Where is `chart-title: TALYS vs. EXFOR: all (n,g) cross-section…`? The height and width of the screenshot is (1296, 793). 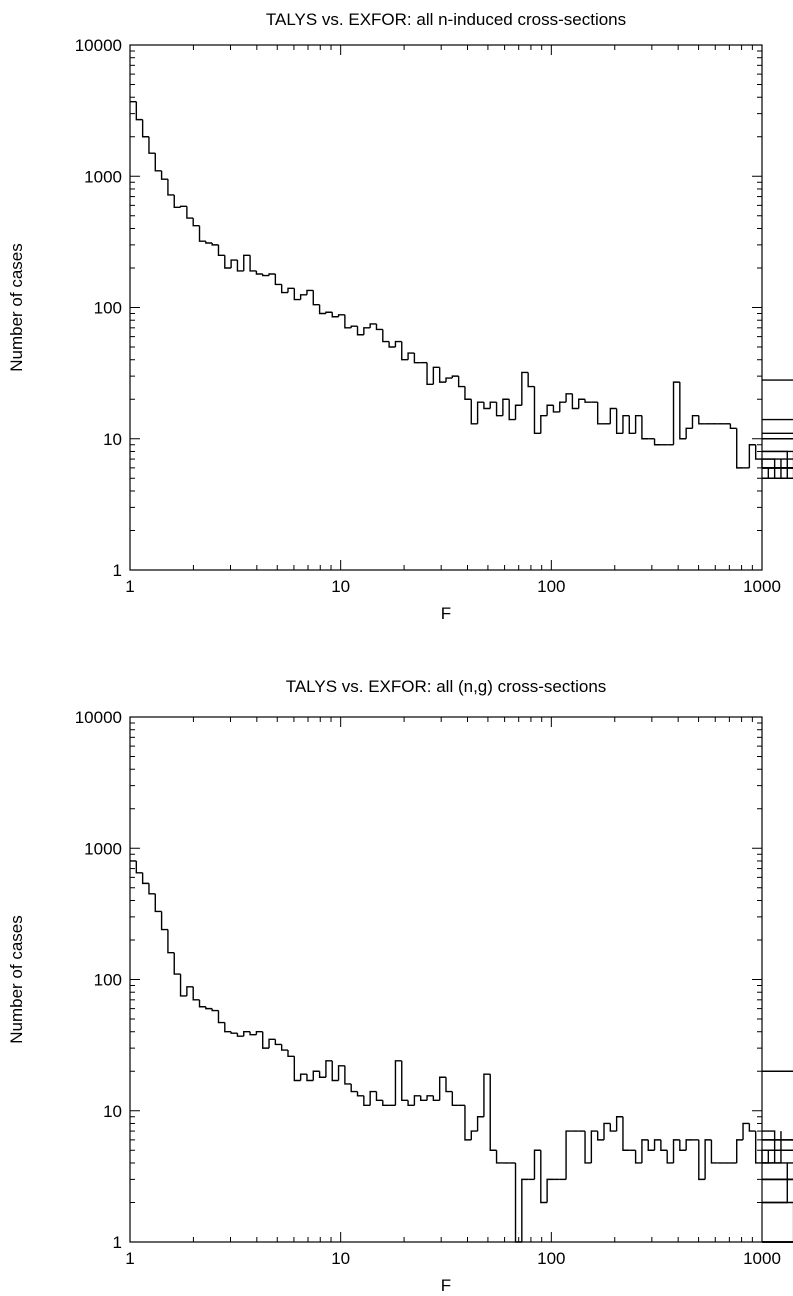
chart-title: TALYS vs. EXFOR: all (n,g) cross-section… is located at coordinates (446, 686).